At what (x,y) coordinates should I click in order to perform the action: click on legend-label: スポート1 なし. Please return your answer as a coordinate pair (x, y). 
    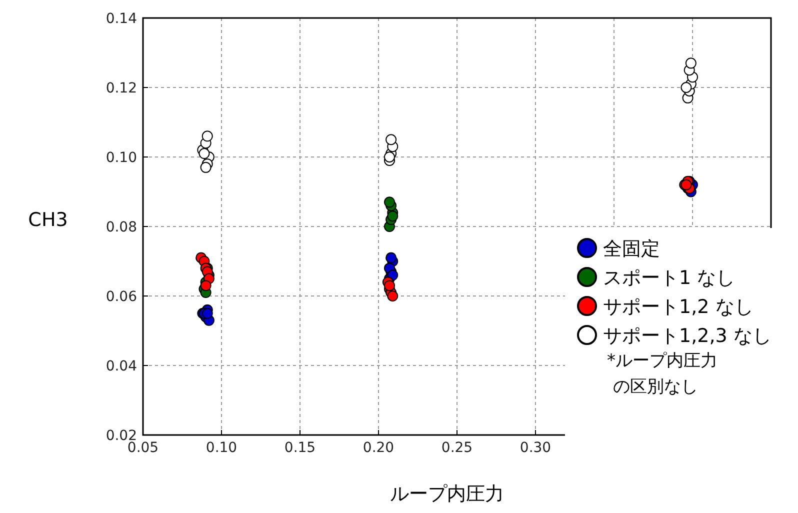
    Looking at the image, I should click on (669, 278).